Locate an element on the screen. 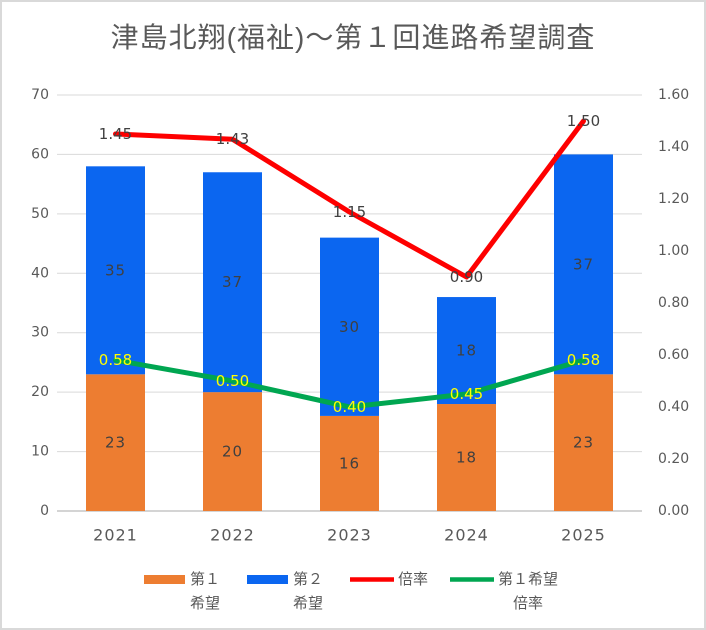  line-value-label: 1.45 is located at coordinates (115, 134).